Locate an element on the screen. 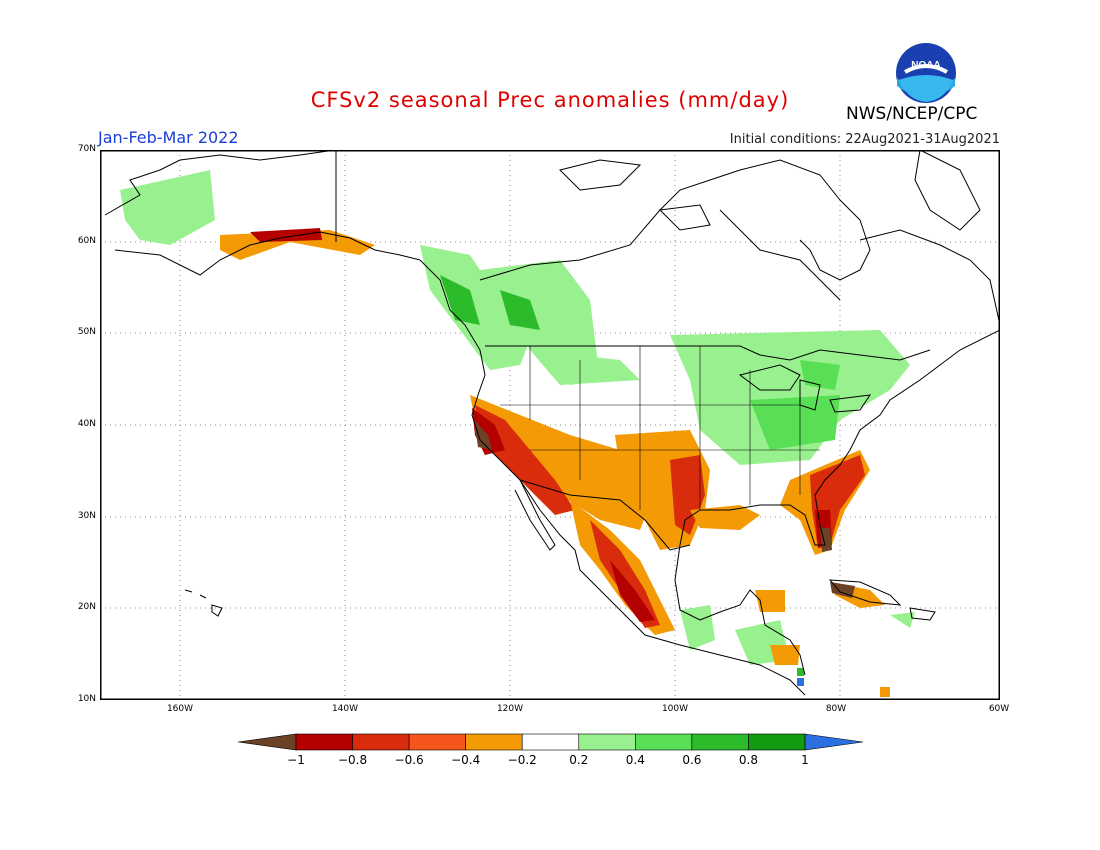 Image resolution: width=1100 pixels, height=850 pixels. lon-label: 100W is located at coordinates (675, 709).